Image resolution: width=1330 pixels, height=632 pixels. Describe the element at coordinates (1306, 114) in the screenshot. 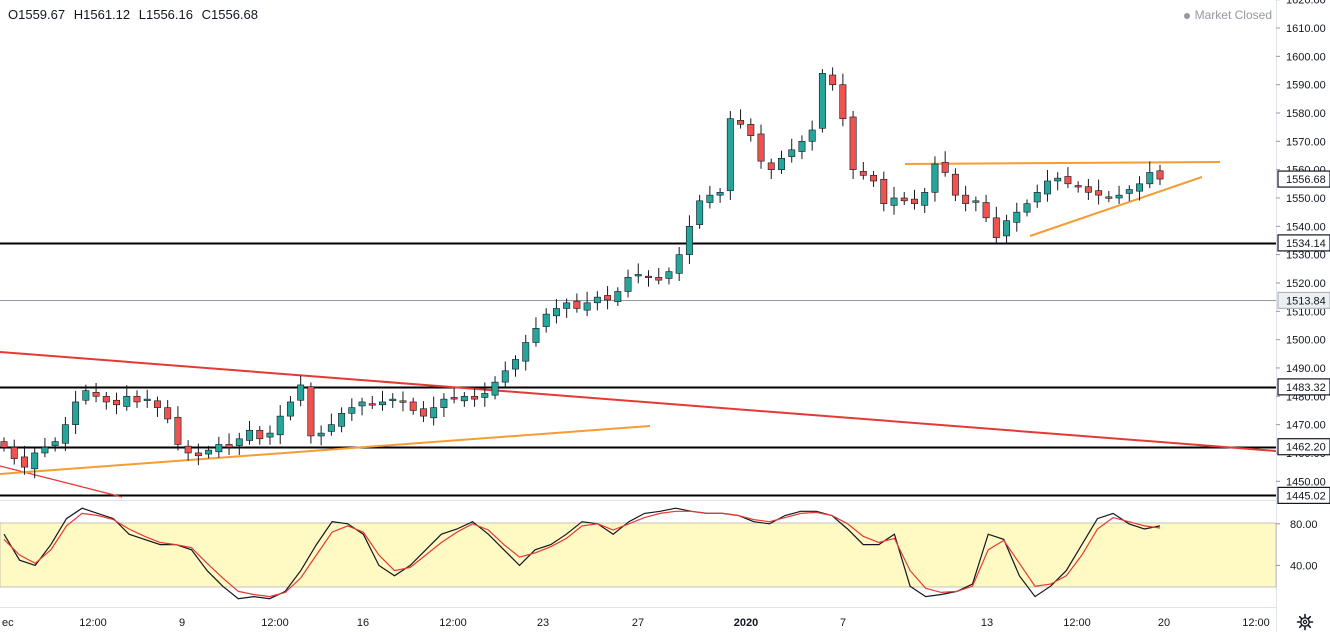

I see `price-tick-label: 1580.00` at that location.